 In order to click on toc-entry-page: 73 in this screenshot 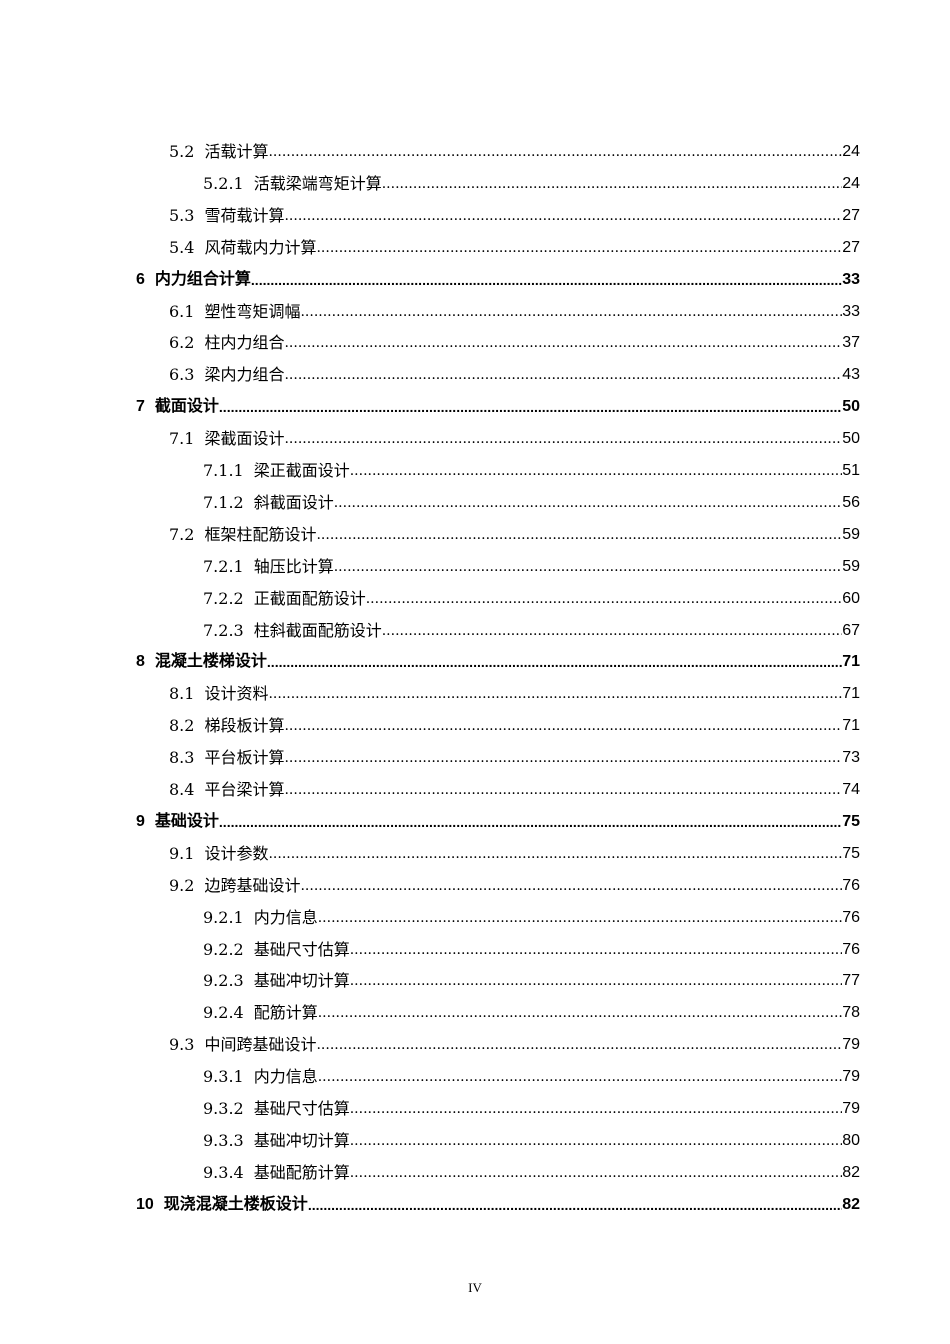, I will do `click(851, 758)`.